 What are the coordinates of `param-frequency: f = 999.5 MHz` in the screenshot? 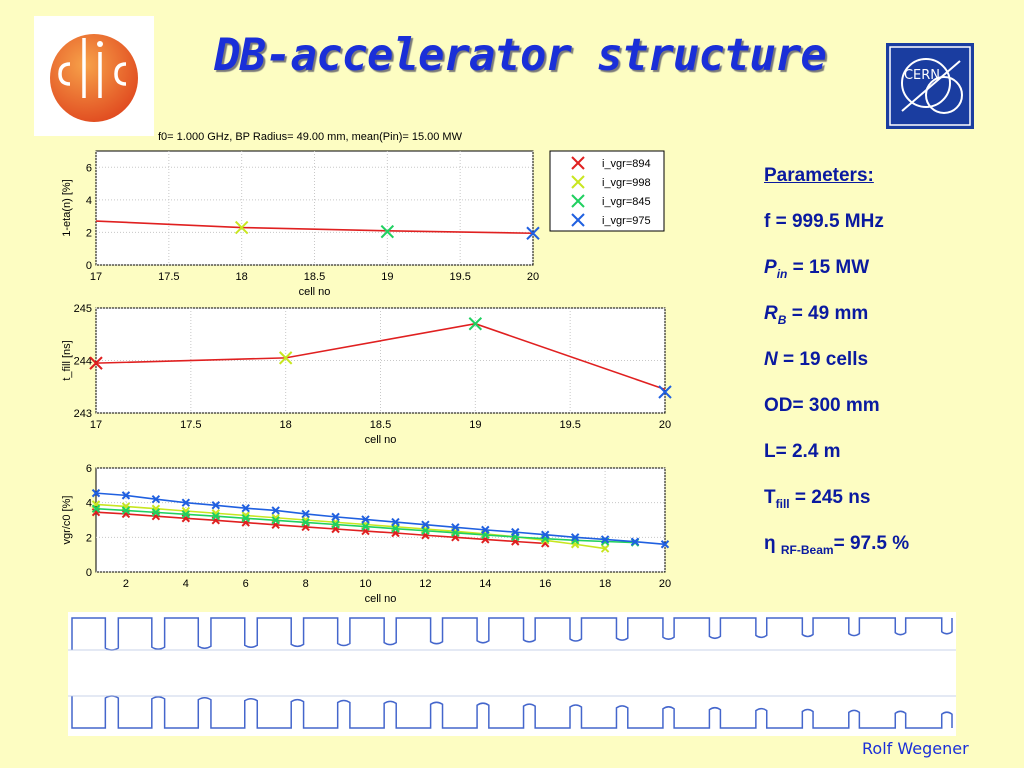 It's located at (836, 233).